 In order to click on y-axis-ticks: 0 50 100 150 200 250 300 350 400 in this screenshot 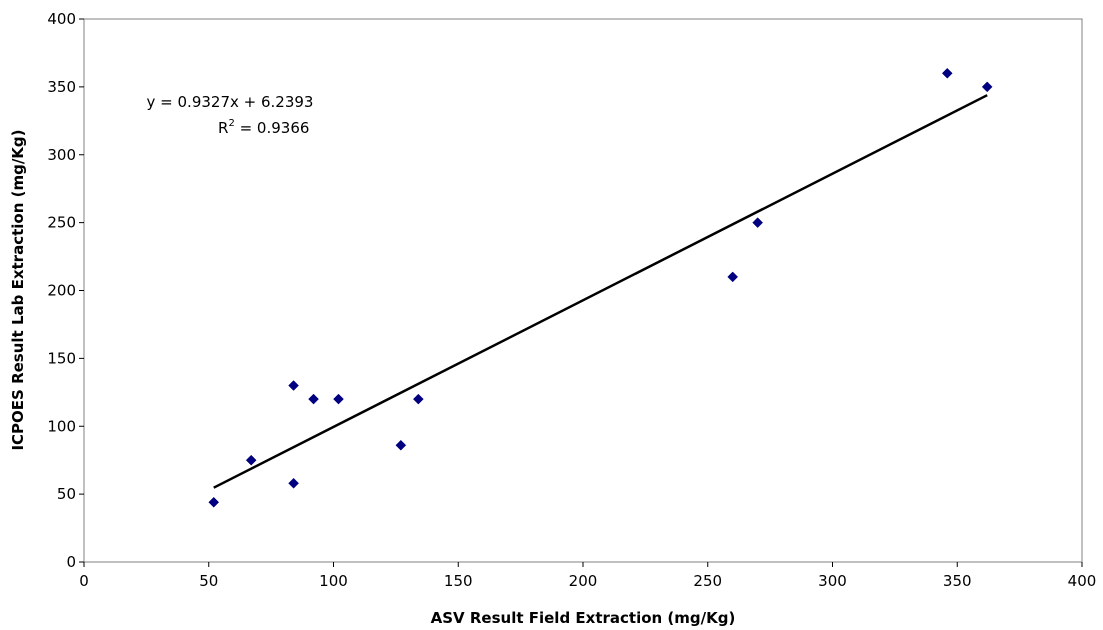, I will do `click(65, 290)`.